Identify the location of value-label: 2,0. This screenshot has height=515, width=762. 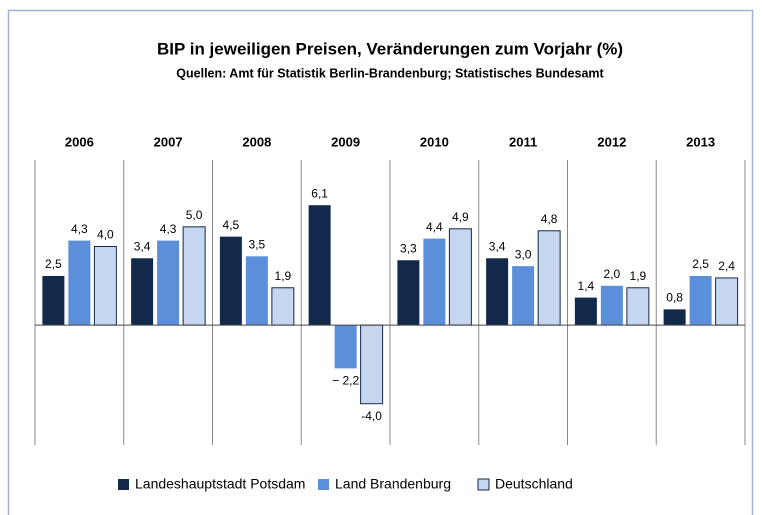
(612, 274).